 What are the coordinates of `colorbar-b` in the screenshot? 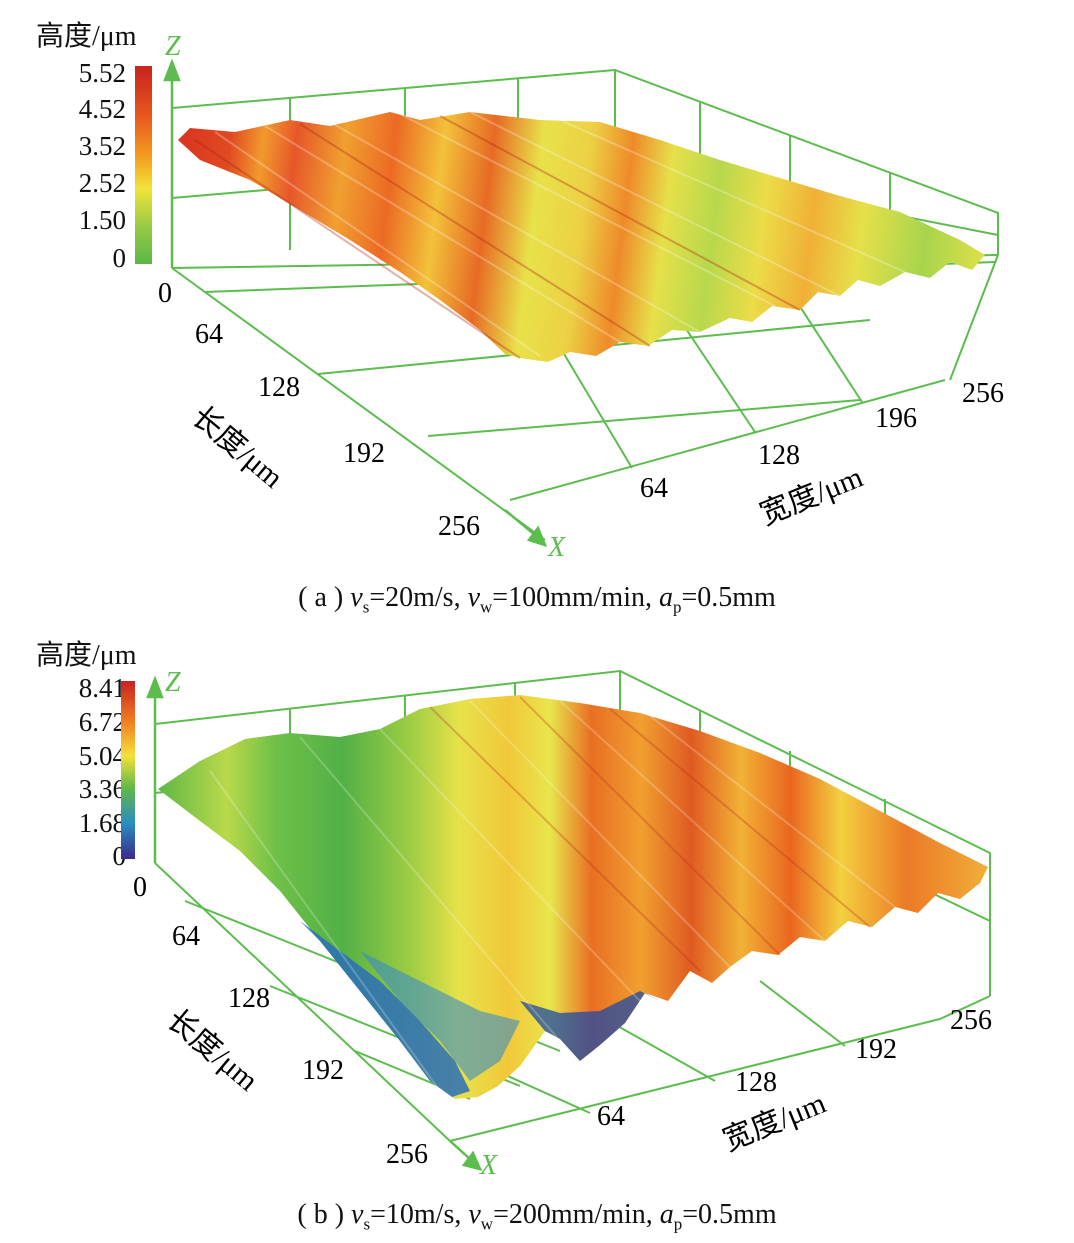 It's located at (128, 770).